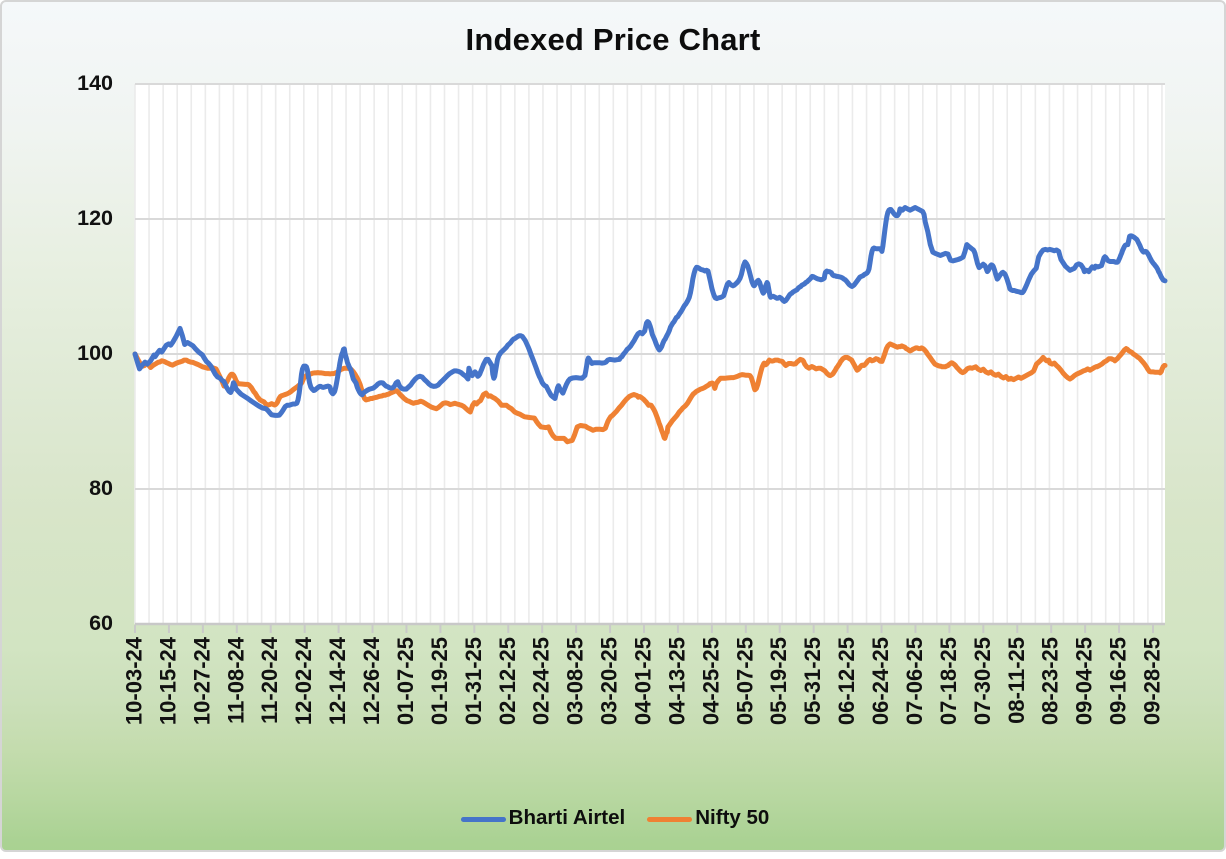 The height and width of the screenshot is (859, 1226). Describe the element at coordinates (235, 680) in the screenshot. I see `svg-text: 11-08-24` at that location.